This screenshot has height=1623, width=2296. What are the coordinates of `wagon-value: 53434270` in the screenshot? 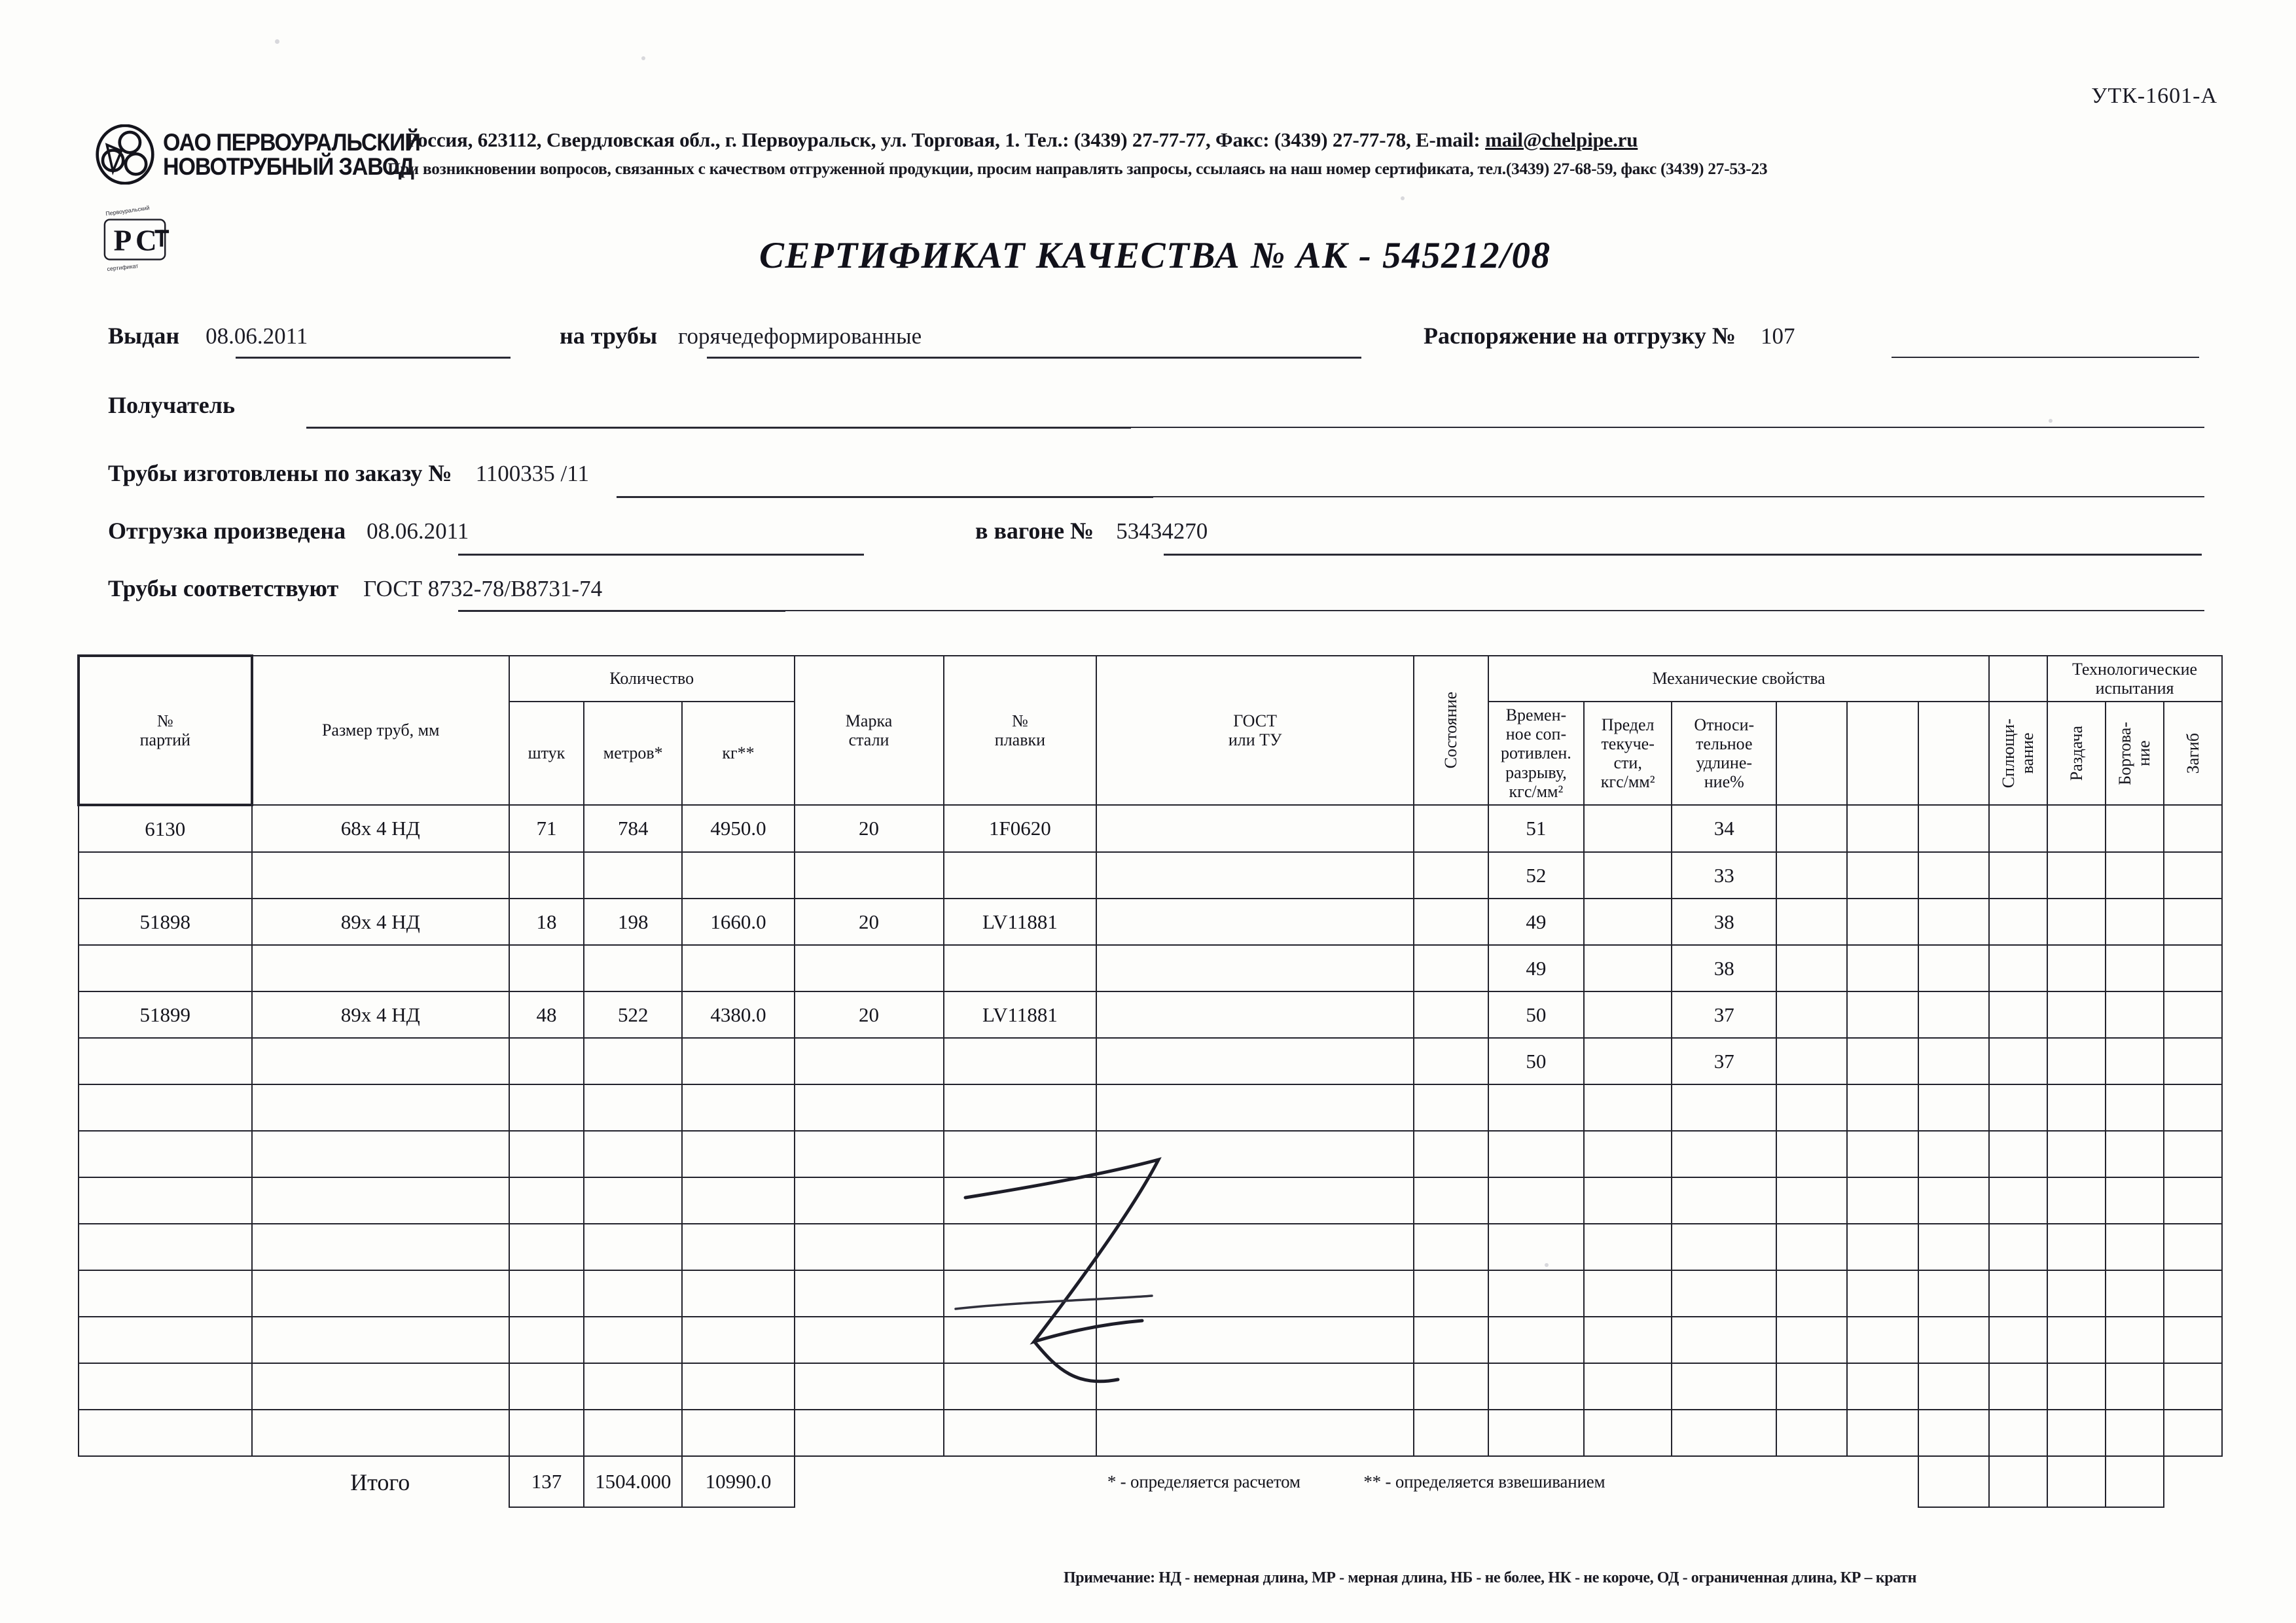 It's located at (1162, 531).